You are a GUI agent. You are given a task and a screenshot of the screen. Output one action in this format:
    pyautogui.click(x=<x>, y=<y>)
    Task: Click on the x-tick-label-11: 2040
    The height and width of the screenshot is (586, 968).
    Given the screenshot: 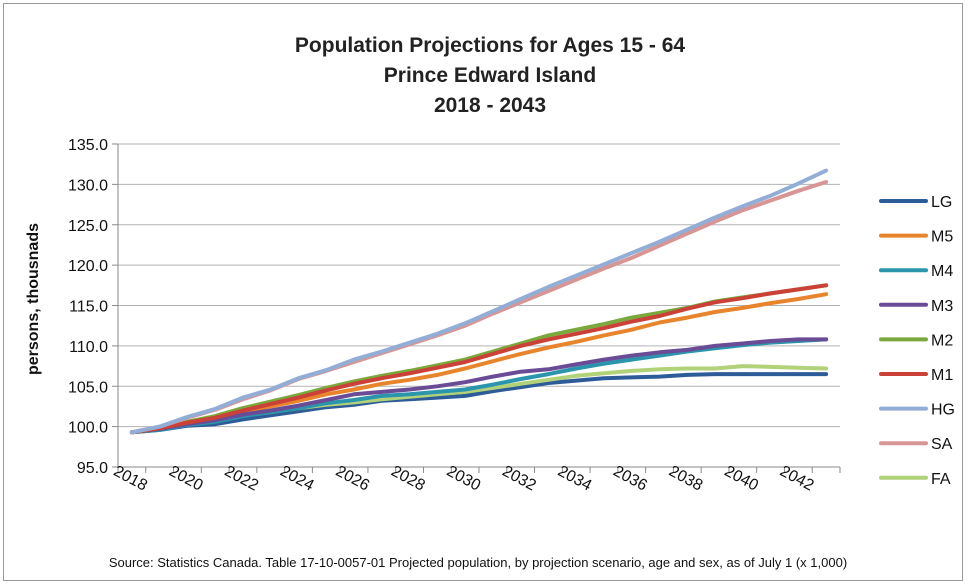 What is the action you would take?
    pyautogui.click(x=741, y=479)
    